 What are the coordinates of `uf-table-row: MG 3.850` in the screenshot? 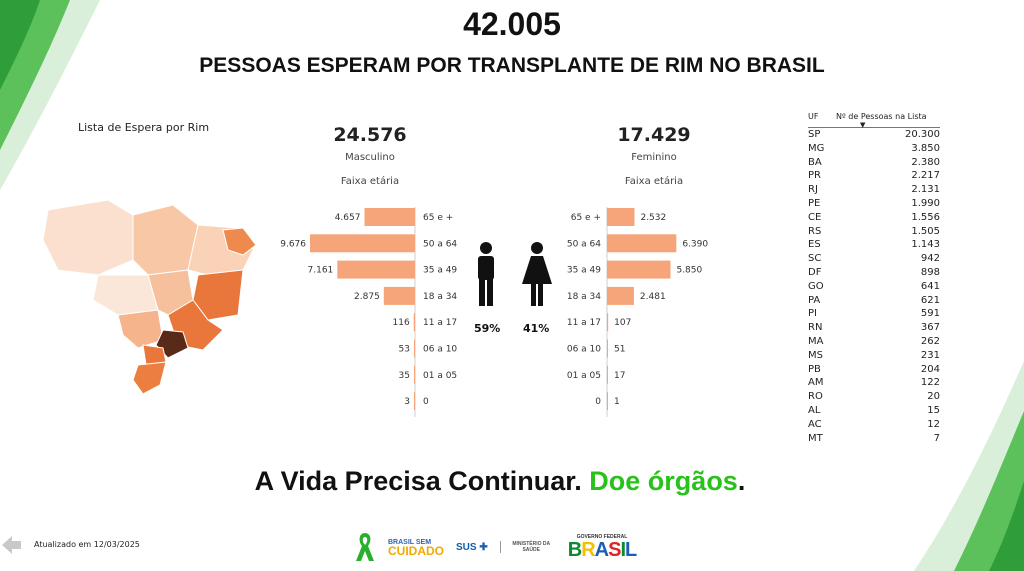 It's located at (874, 149).